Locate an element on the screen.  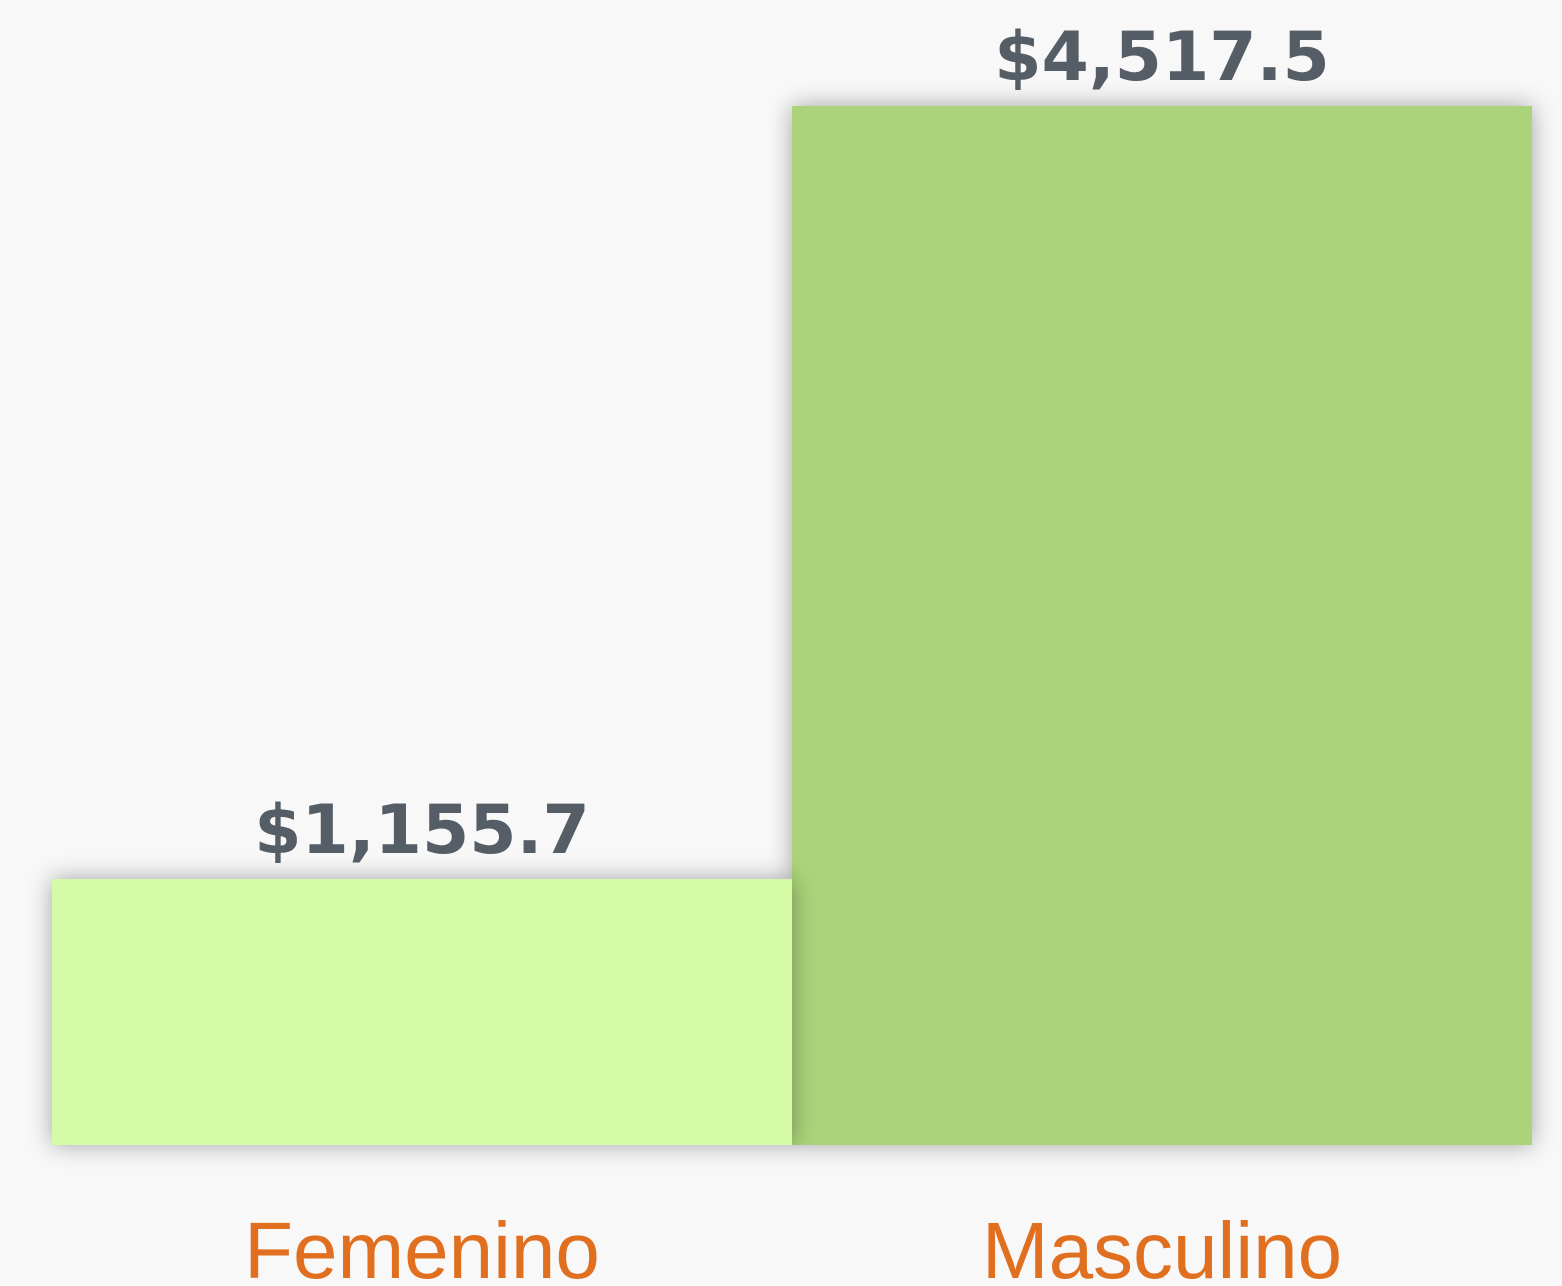
bar is located at coordinates (422, 1012).